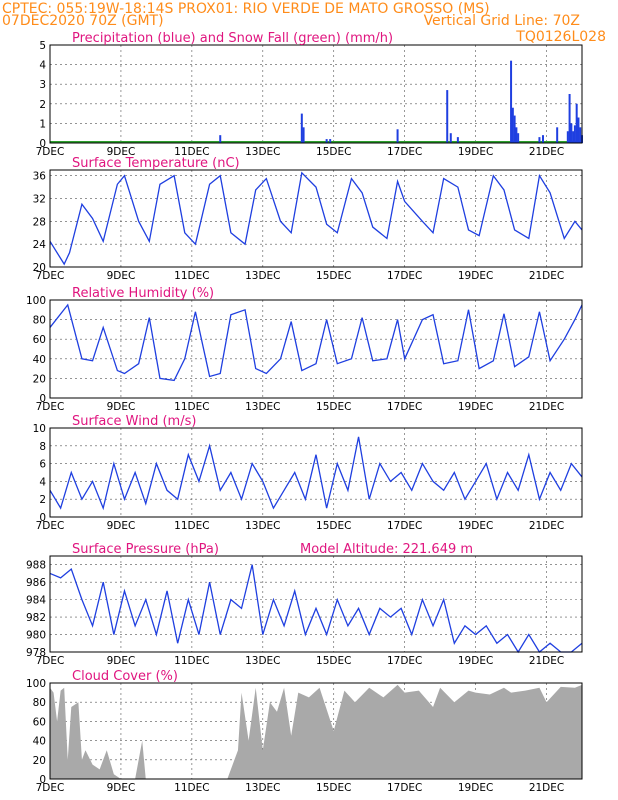 The height and width of the screenshot is (800, 618). I want to click on header-grid-note: Vertical Grid Line: 70Z, so click(502, 21).